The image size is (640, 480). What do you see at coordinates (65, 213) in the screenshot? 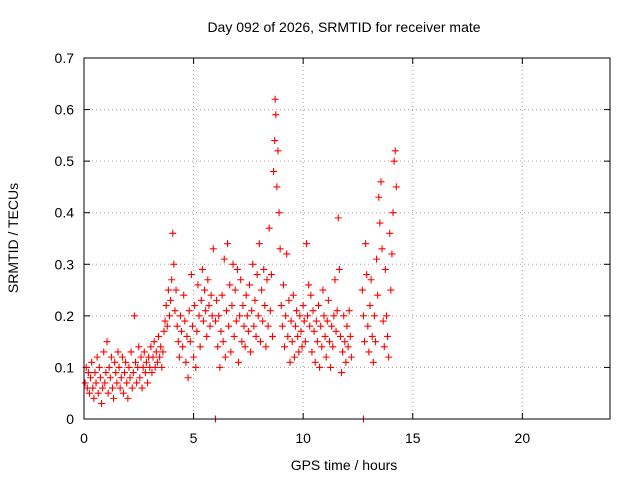
I see `y-tick-label: 0.4` at bounding box center [65, 213].